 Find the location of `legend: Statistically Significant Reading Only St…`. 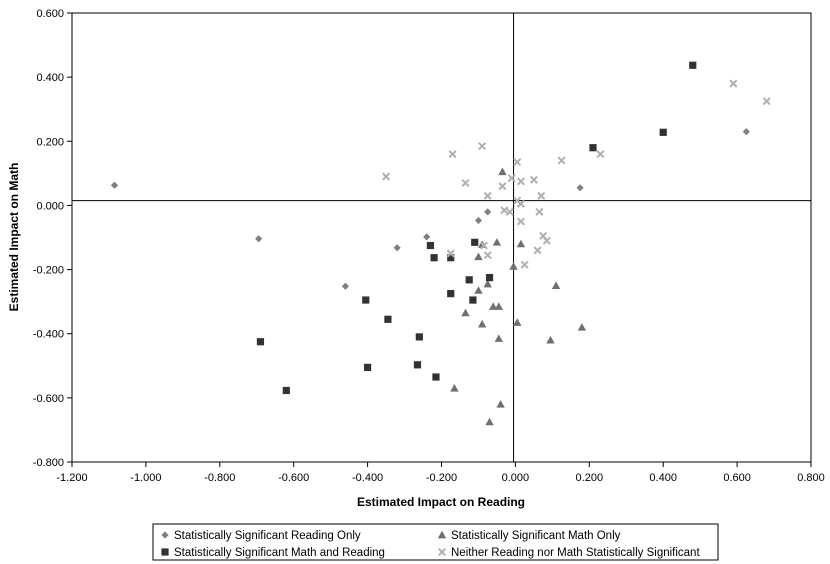

legend: Statistically Significant Reading Only St… is located at coordinates (435, 542).